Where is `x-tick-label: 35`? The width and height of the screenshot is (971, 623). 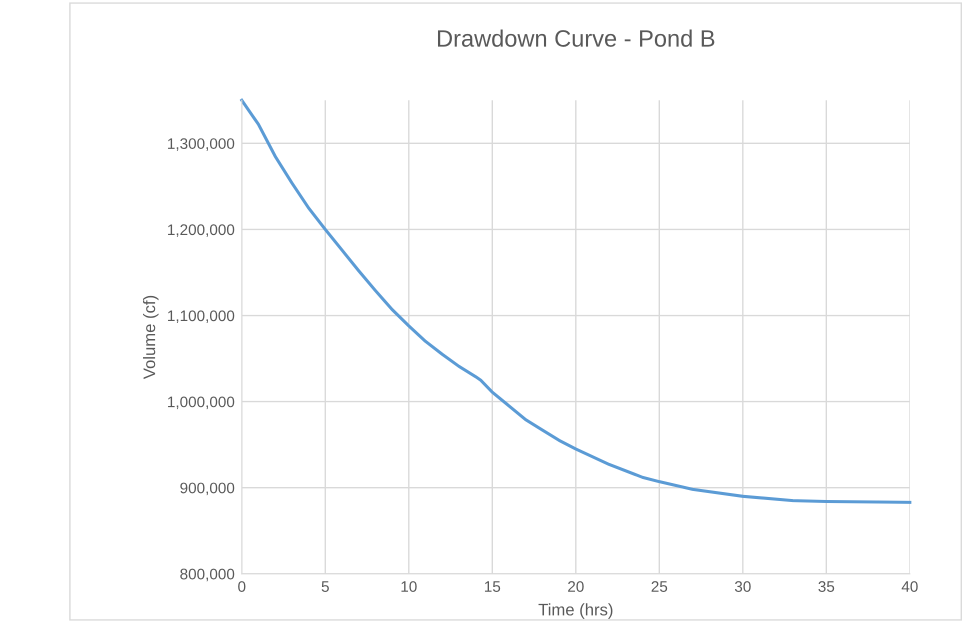 x-tick-label: 35 is located at coordinates (826, 586).